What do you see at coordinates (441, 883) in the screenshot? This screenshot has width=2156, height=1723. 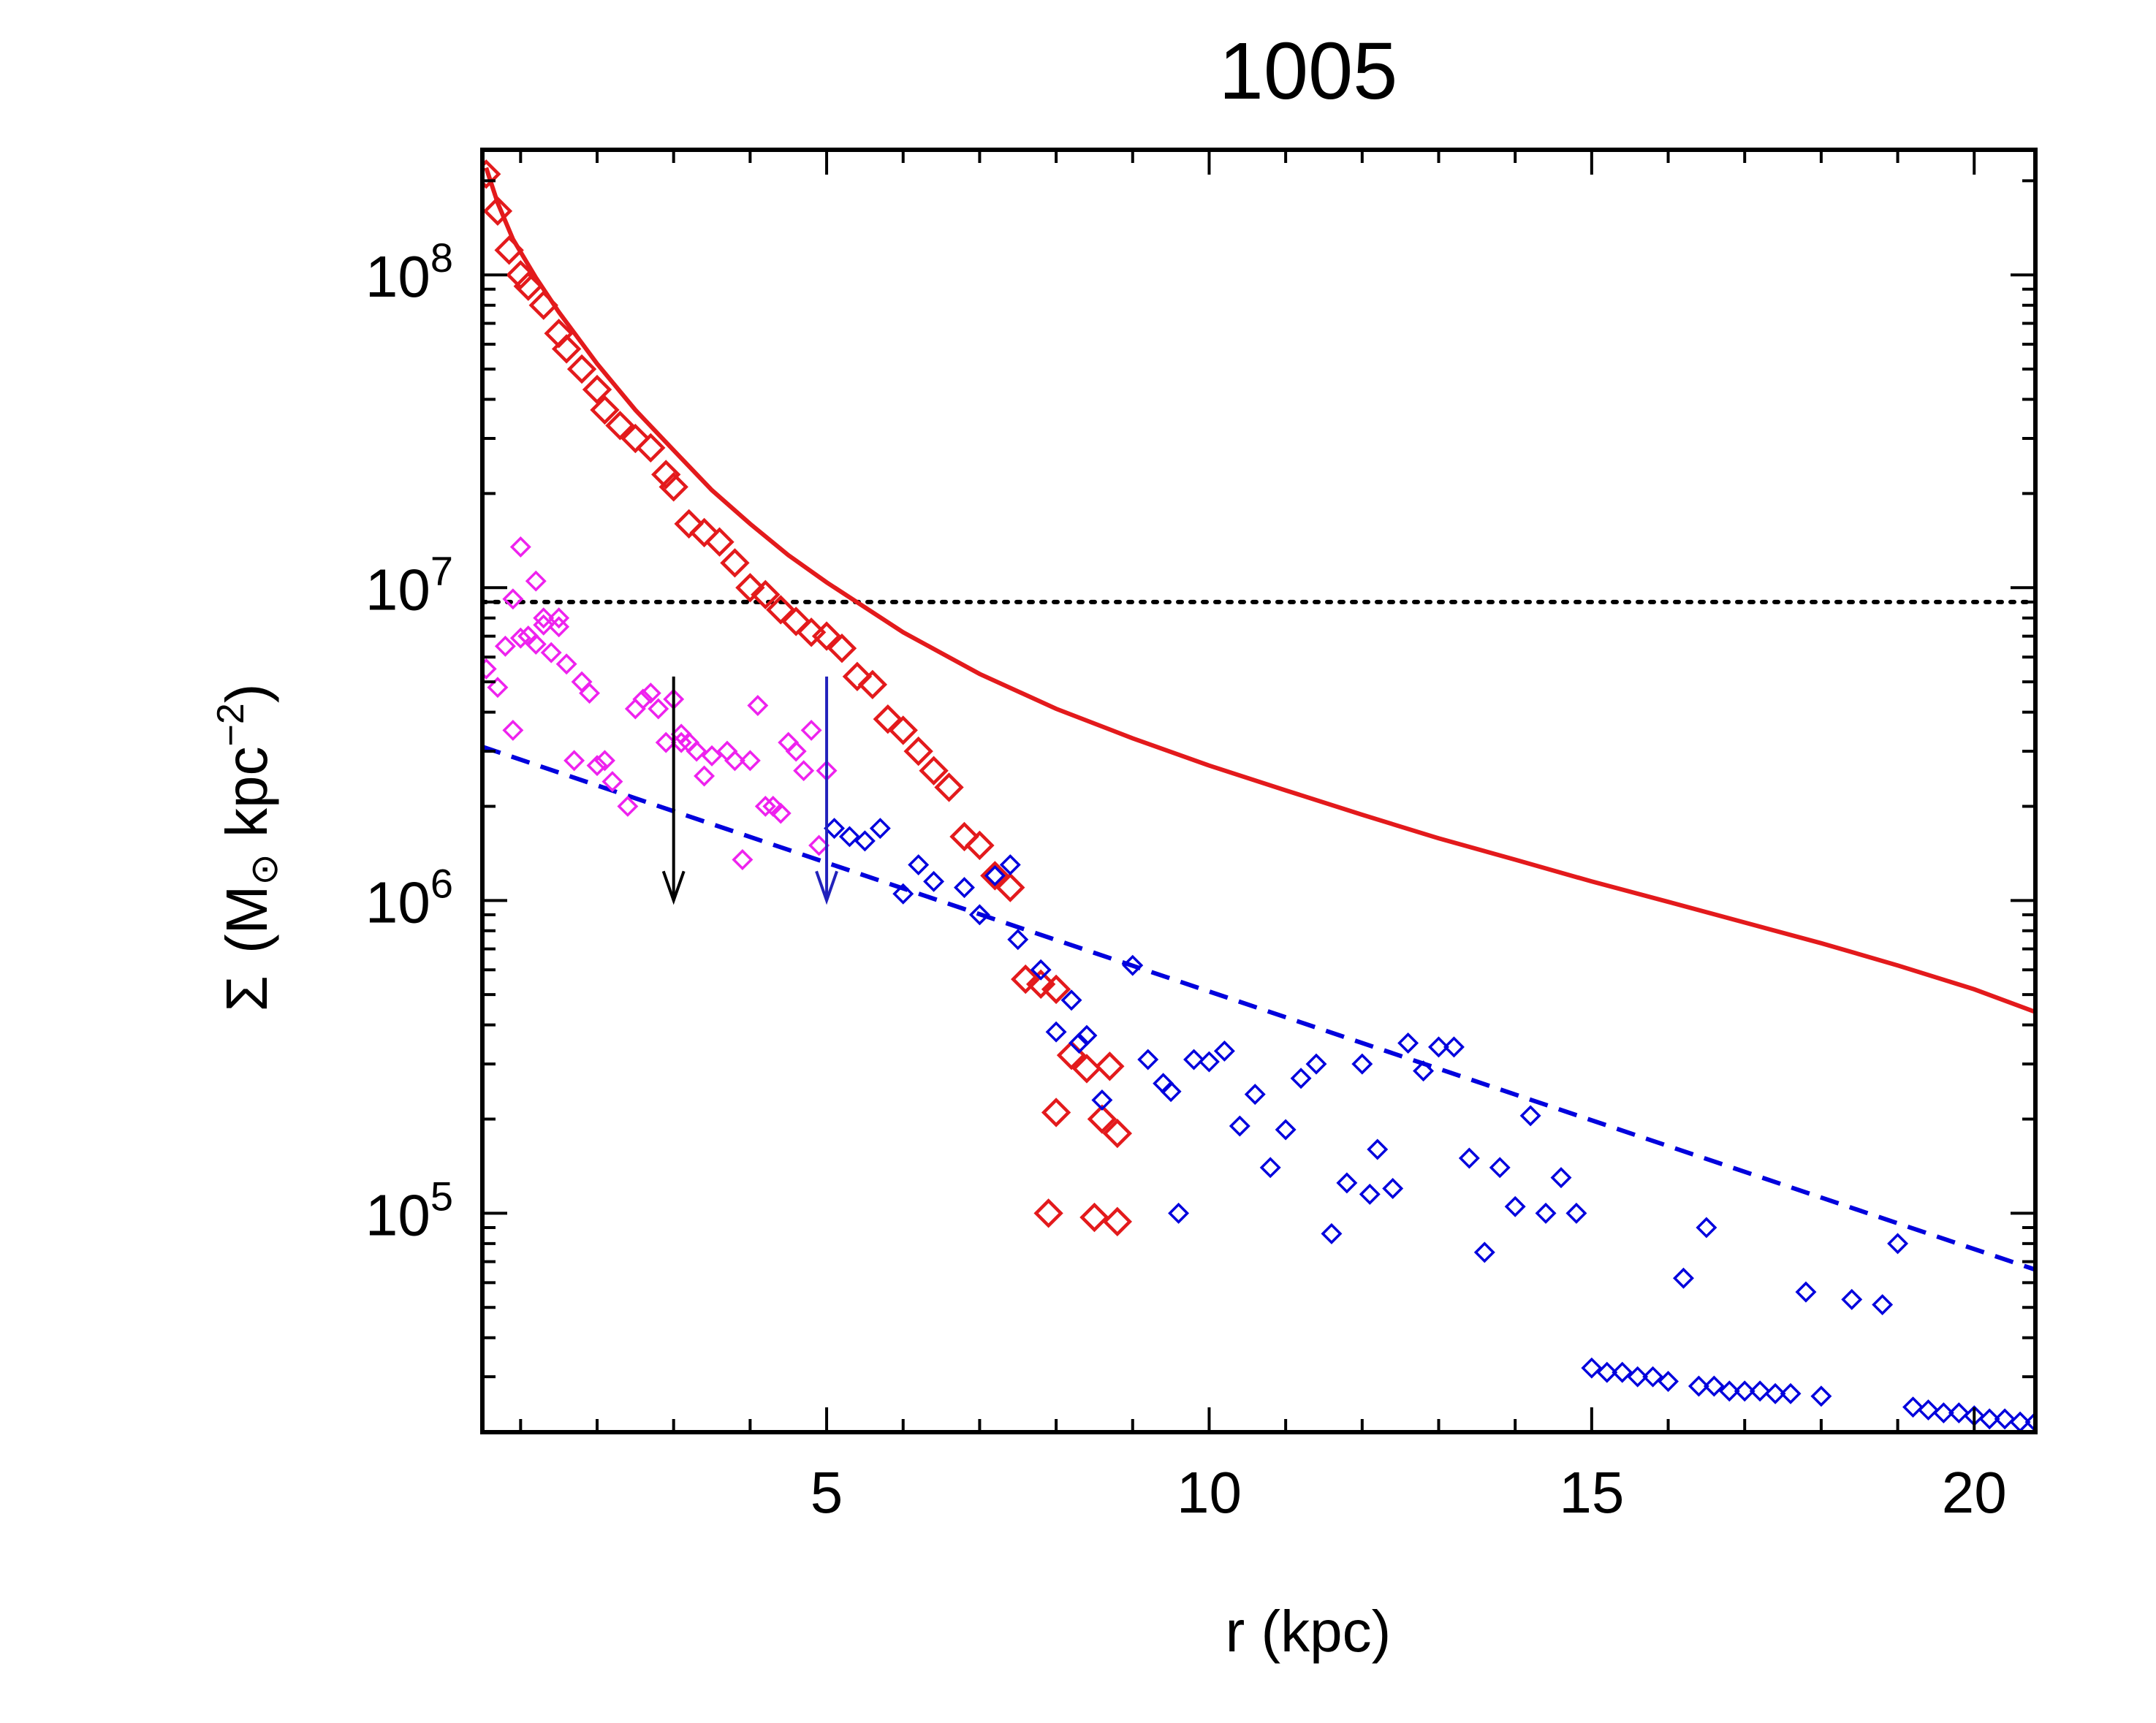 I see `y-tick-power: 6` at bounding box center [441, 883].